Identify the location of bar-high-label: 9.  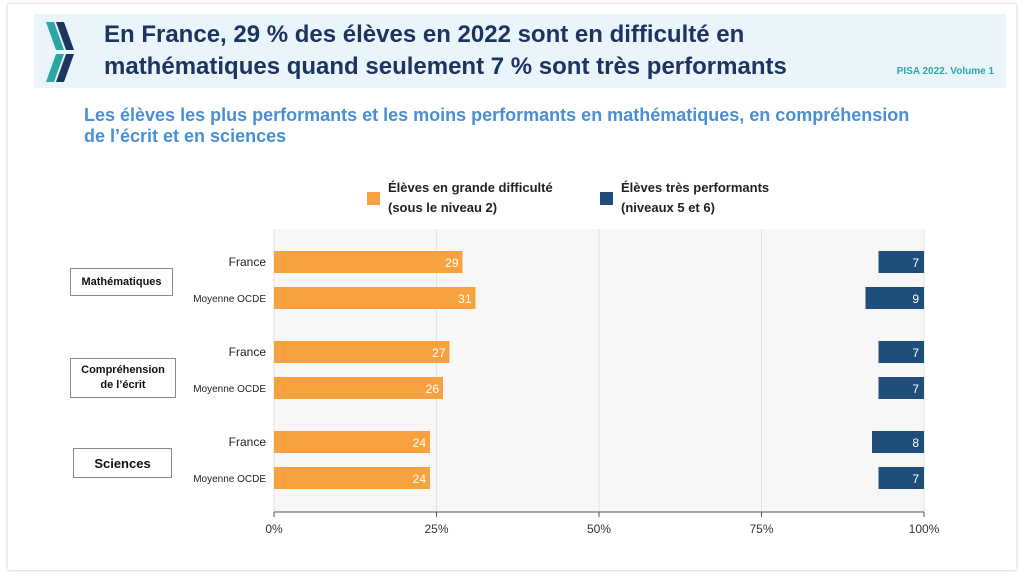
(915, 299).